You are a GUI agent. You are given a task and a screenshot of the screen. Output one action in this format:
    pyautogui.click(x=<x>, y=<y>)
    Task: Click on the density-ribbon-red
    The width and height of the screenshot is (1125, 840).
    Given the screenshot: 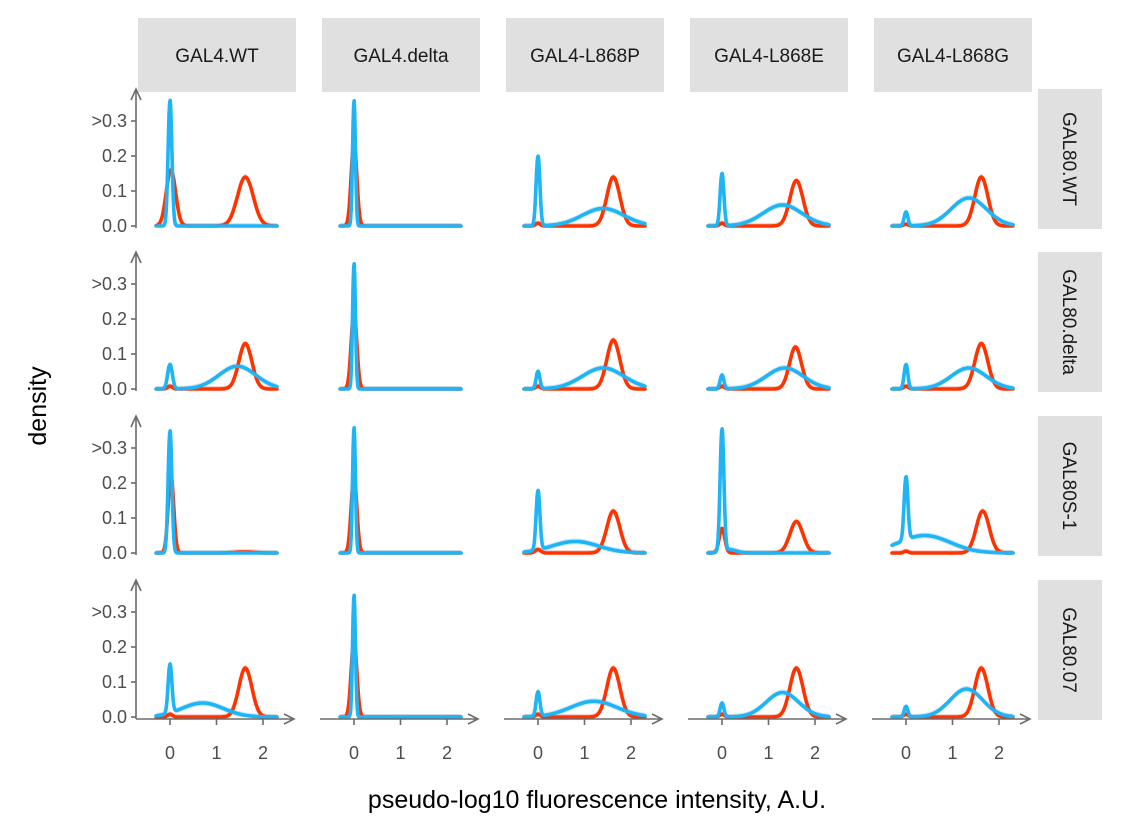 What is the action you would take?
    pyautogui.click(x=768, y=201)
    